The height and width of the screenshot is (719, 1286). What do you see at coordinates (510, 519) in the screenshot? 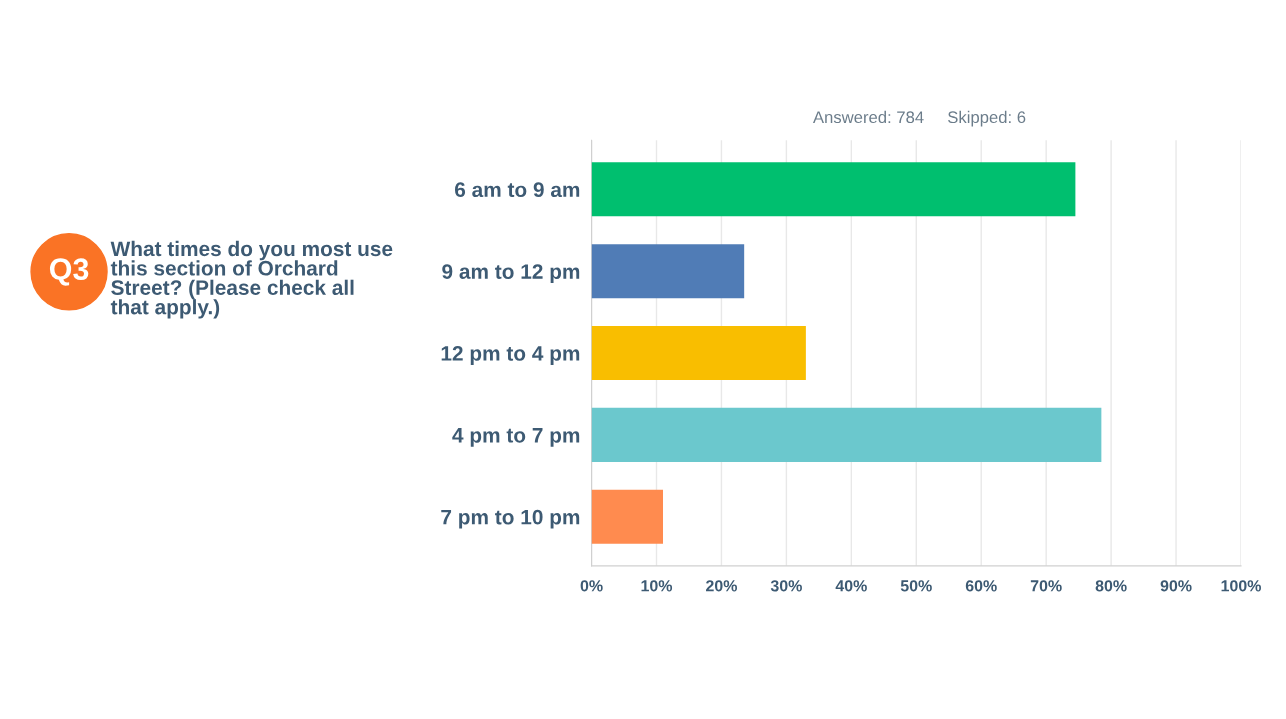
I see `y-tick-label: 7 pm to 10 pm` at bounding box center [510, 519].